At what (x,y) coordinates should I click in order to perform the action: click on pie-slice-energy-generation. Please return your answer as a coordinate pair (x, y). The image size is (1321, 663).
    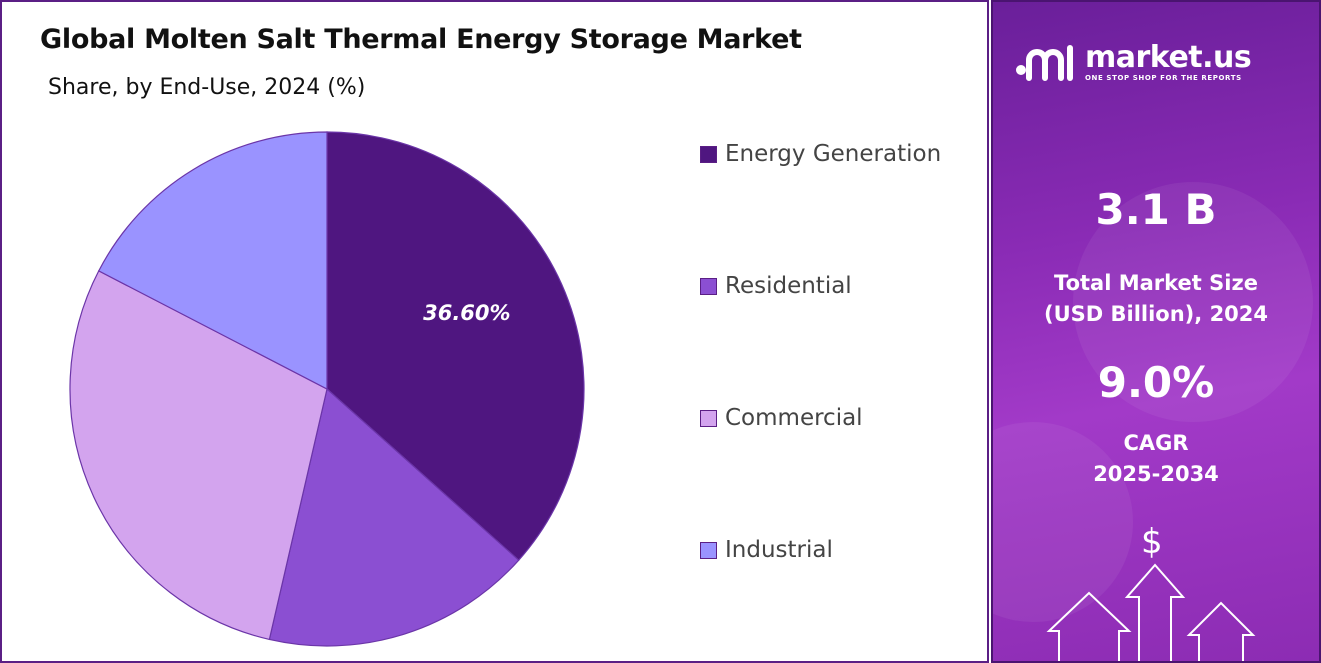
    Looking at the image, I should click on (455, 346).